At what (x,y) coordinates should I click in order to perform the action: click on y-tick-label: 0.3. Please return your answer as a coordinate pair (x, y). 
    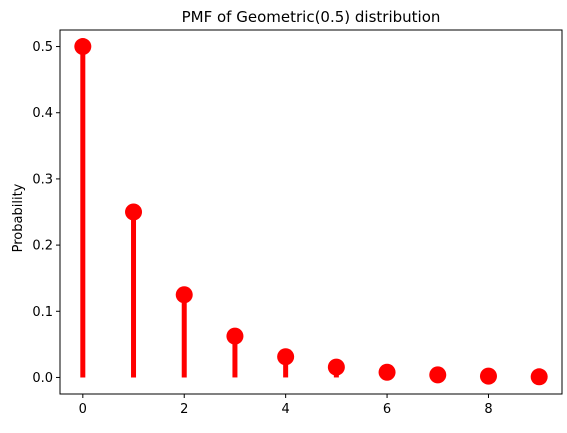
    Looking at the image, I should click on (42, 179).